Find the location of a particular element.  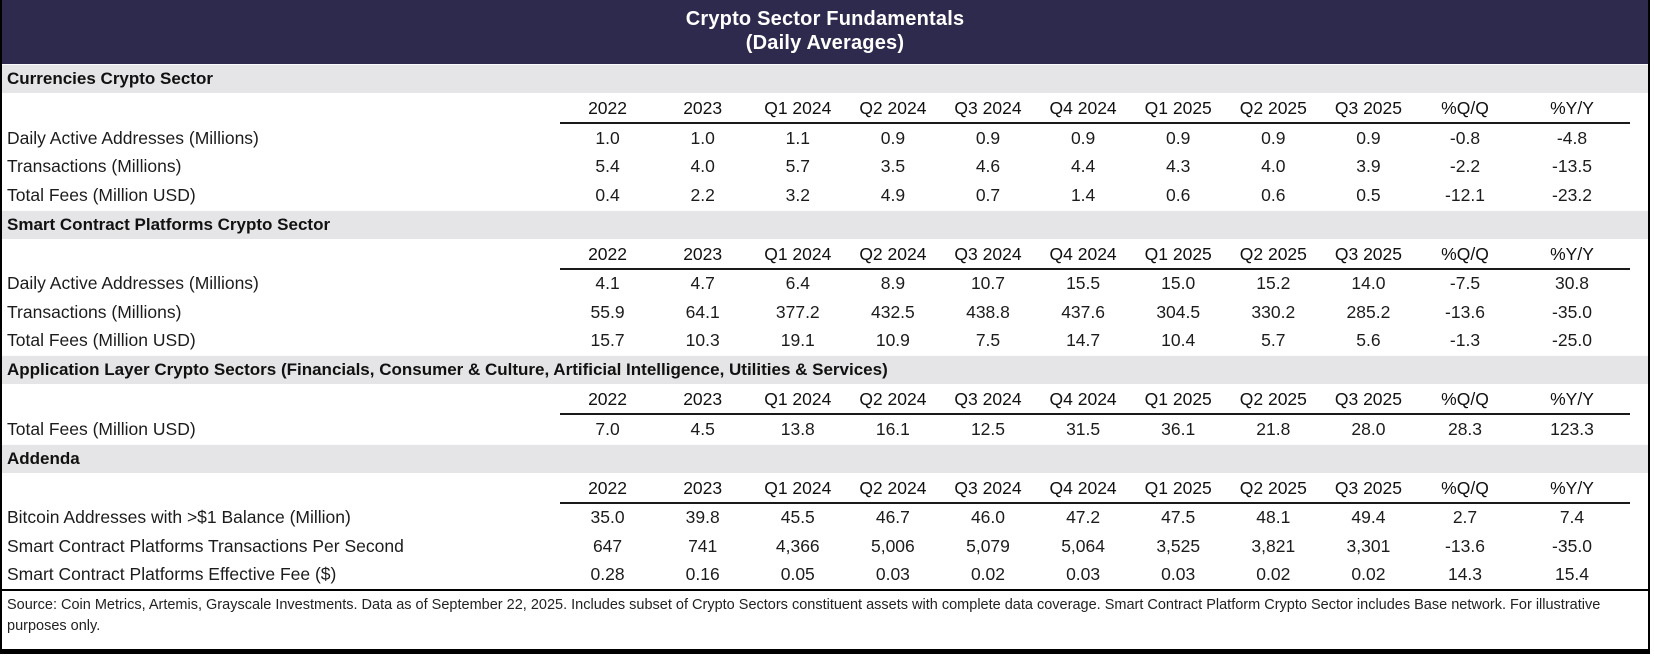

column-header: Q2 2025 is located at coordinates (1273, 255).